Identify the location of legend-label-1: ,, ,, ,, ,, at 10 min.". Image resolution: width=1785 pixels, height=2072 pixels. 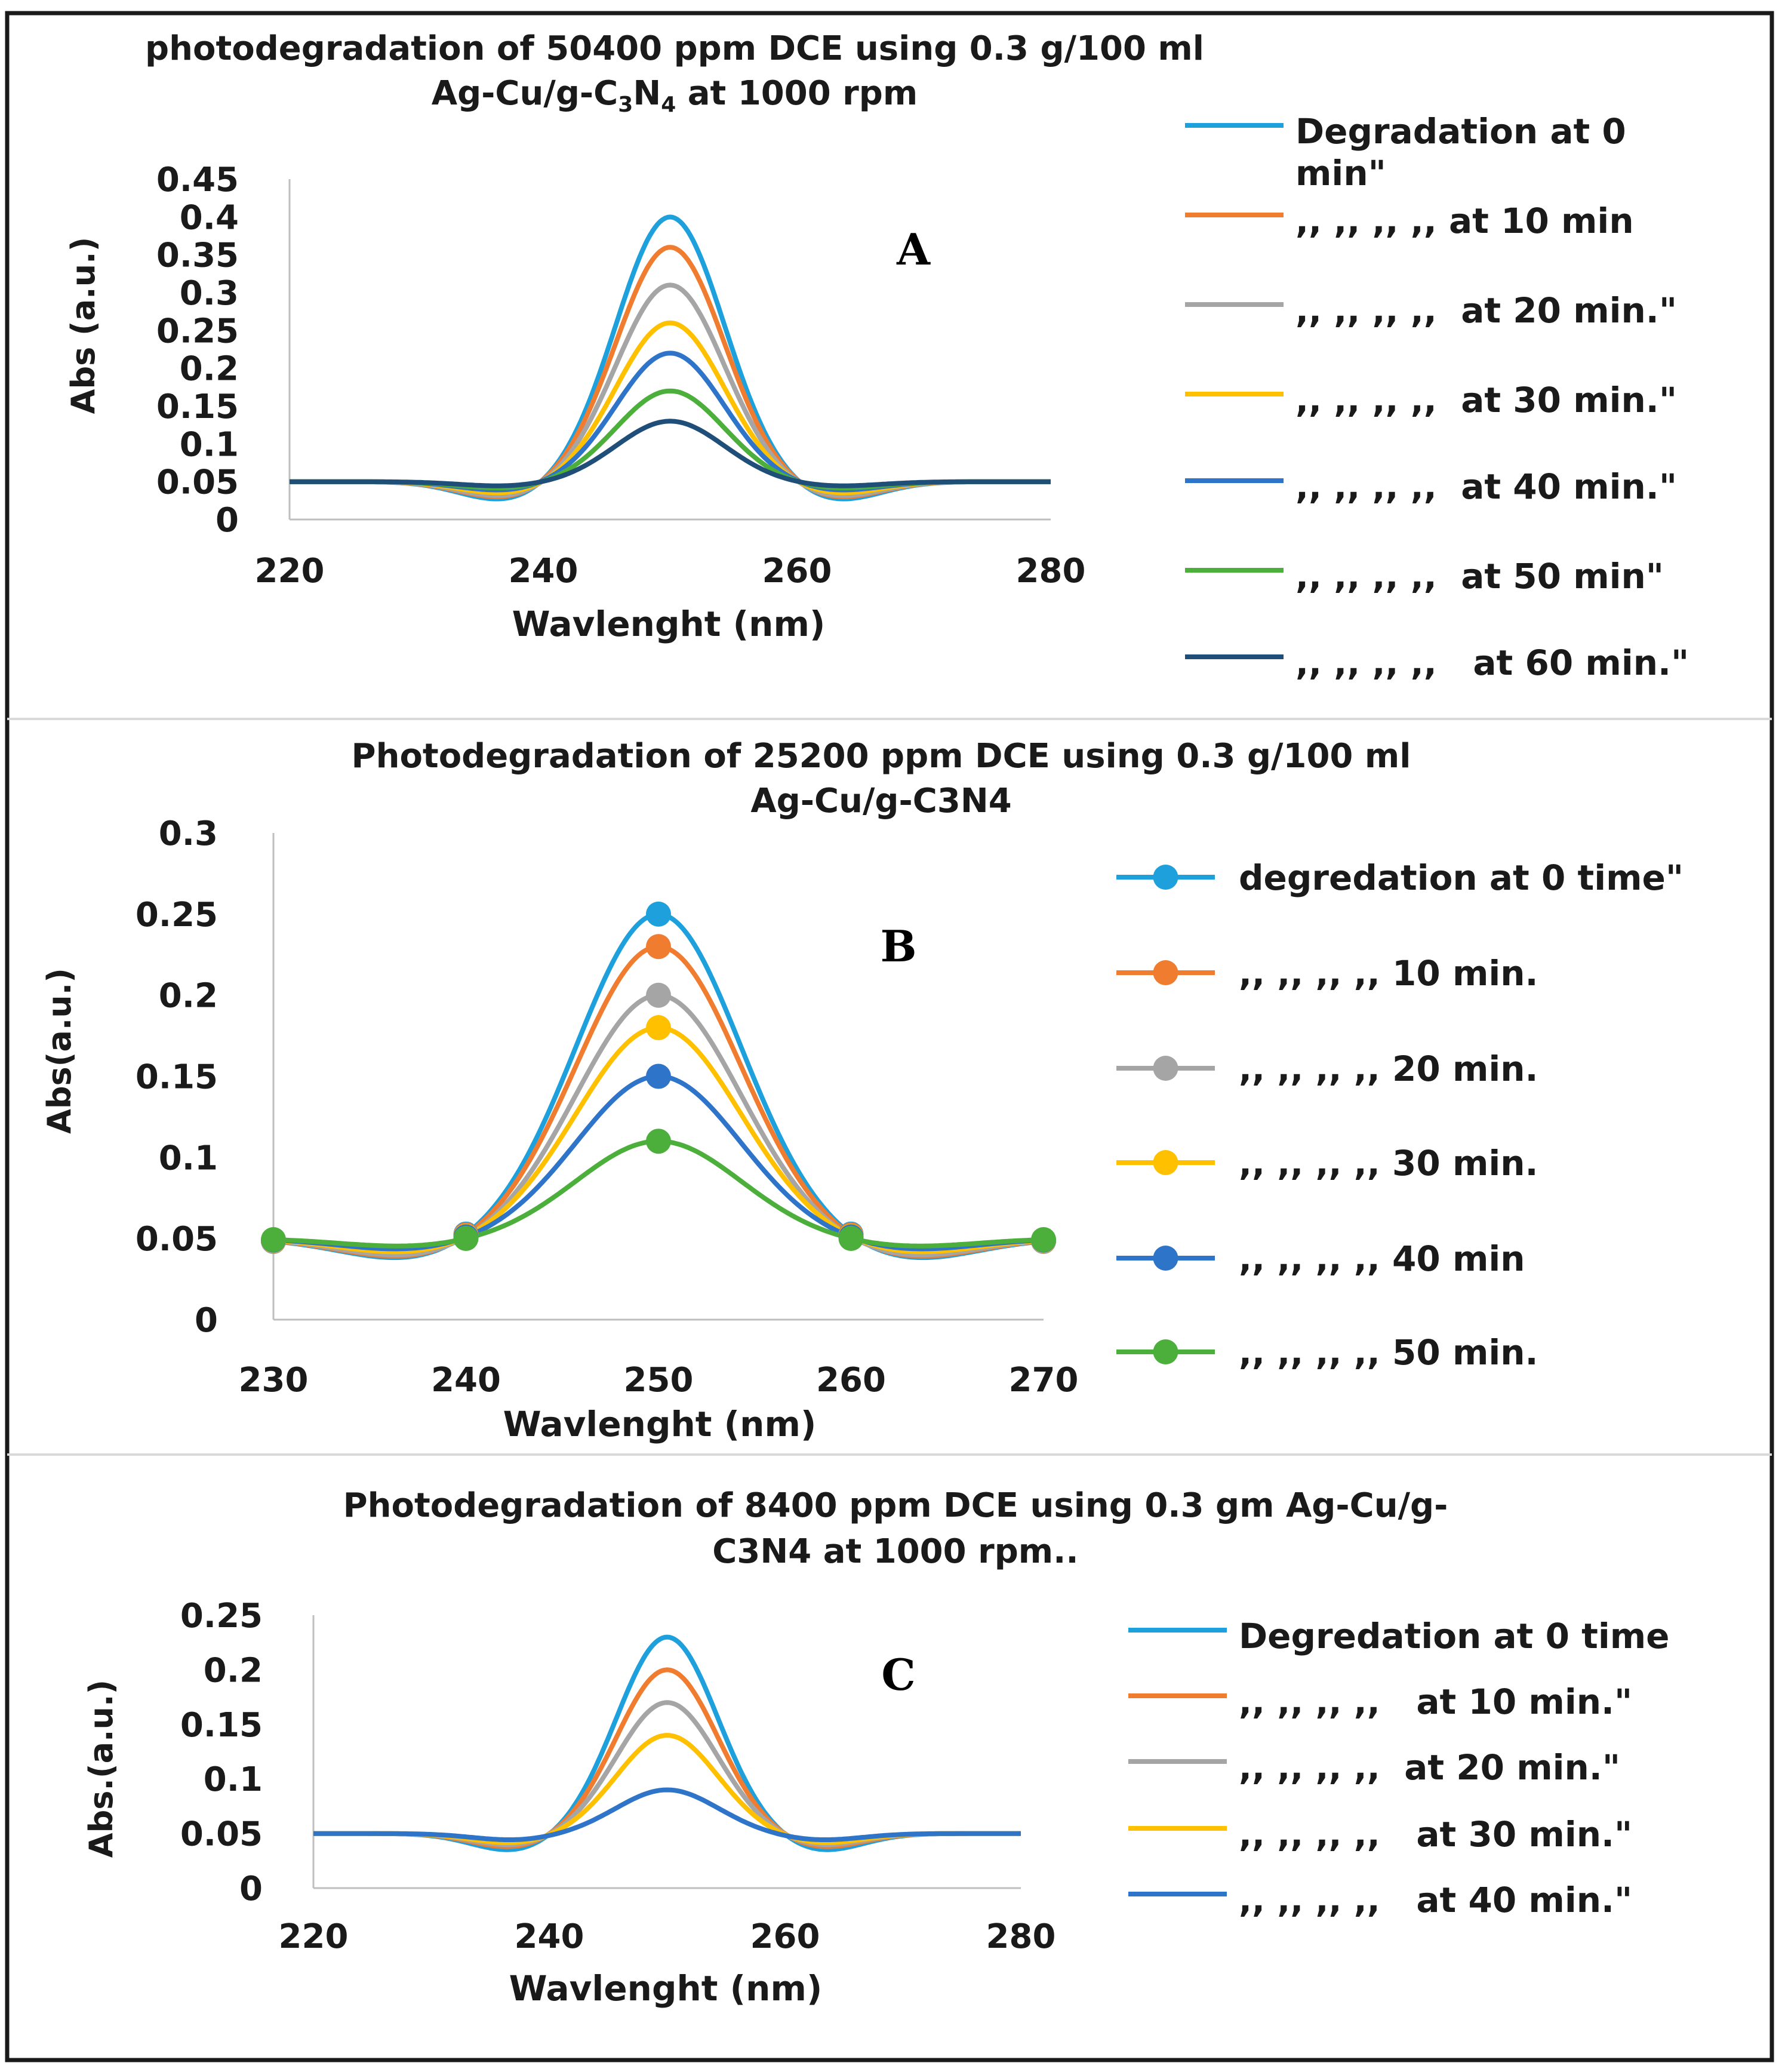
(1436, 1702).